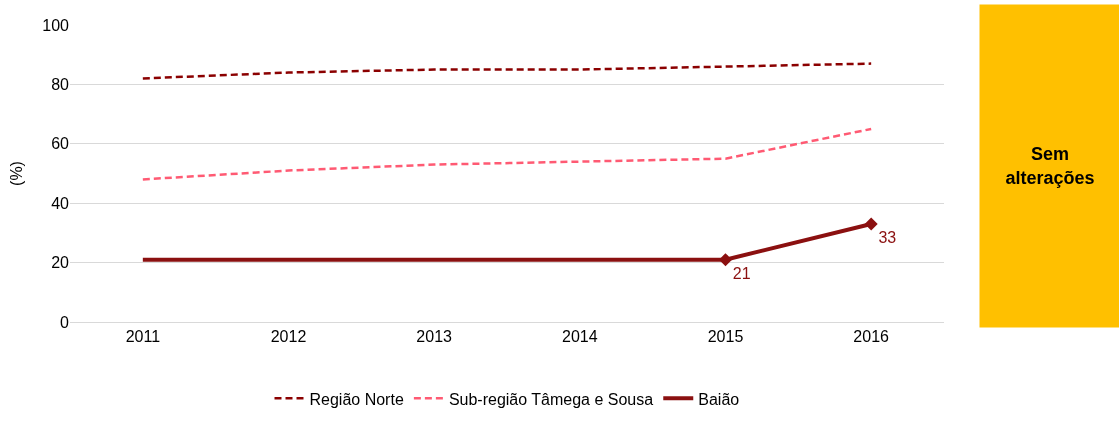 The image size is (1119, 427). I want to click on x-tick-label: 2014, so click(580, 337).